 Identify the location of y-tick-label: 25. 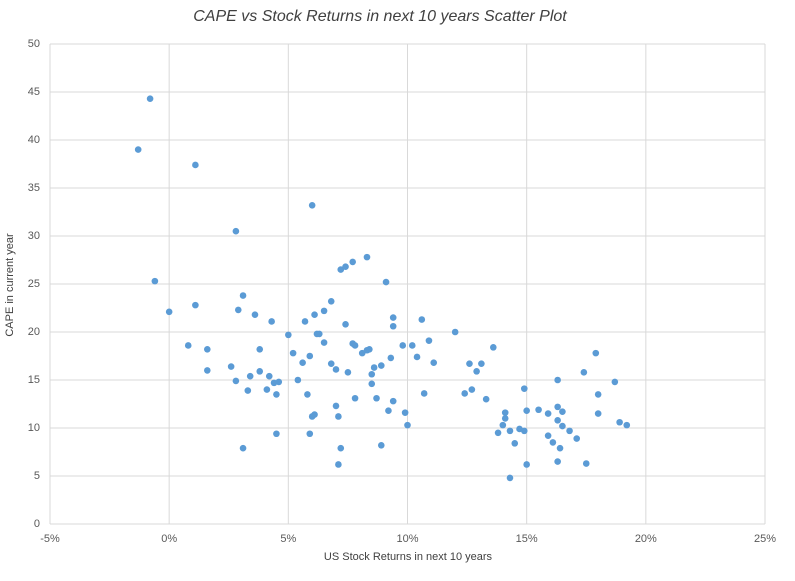
(34, 284).